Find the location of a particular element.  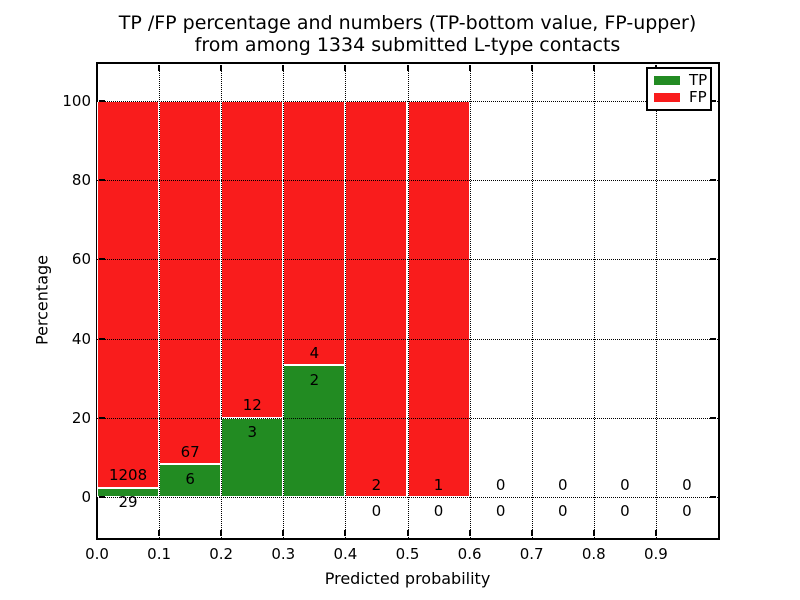

bar-count-label-tp: 2 is located at coordinates (314, 379).